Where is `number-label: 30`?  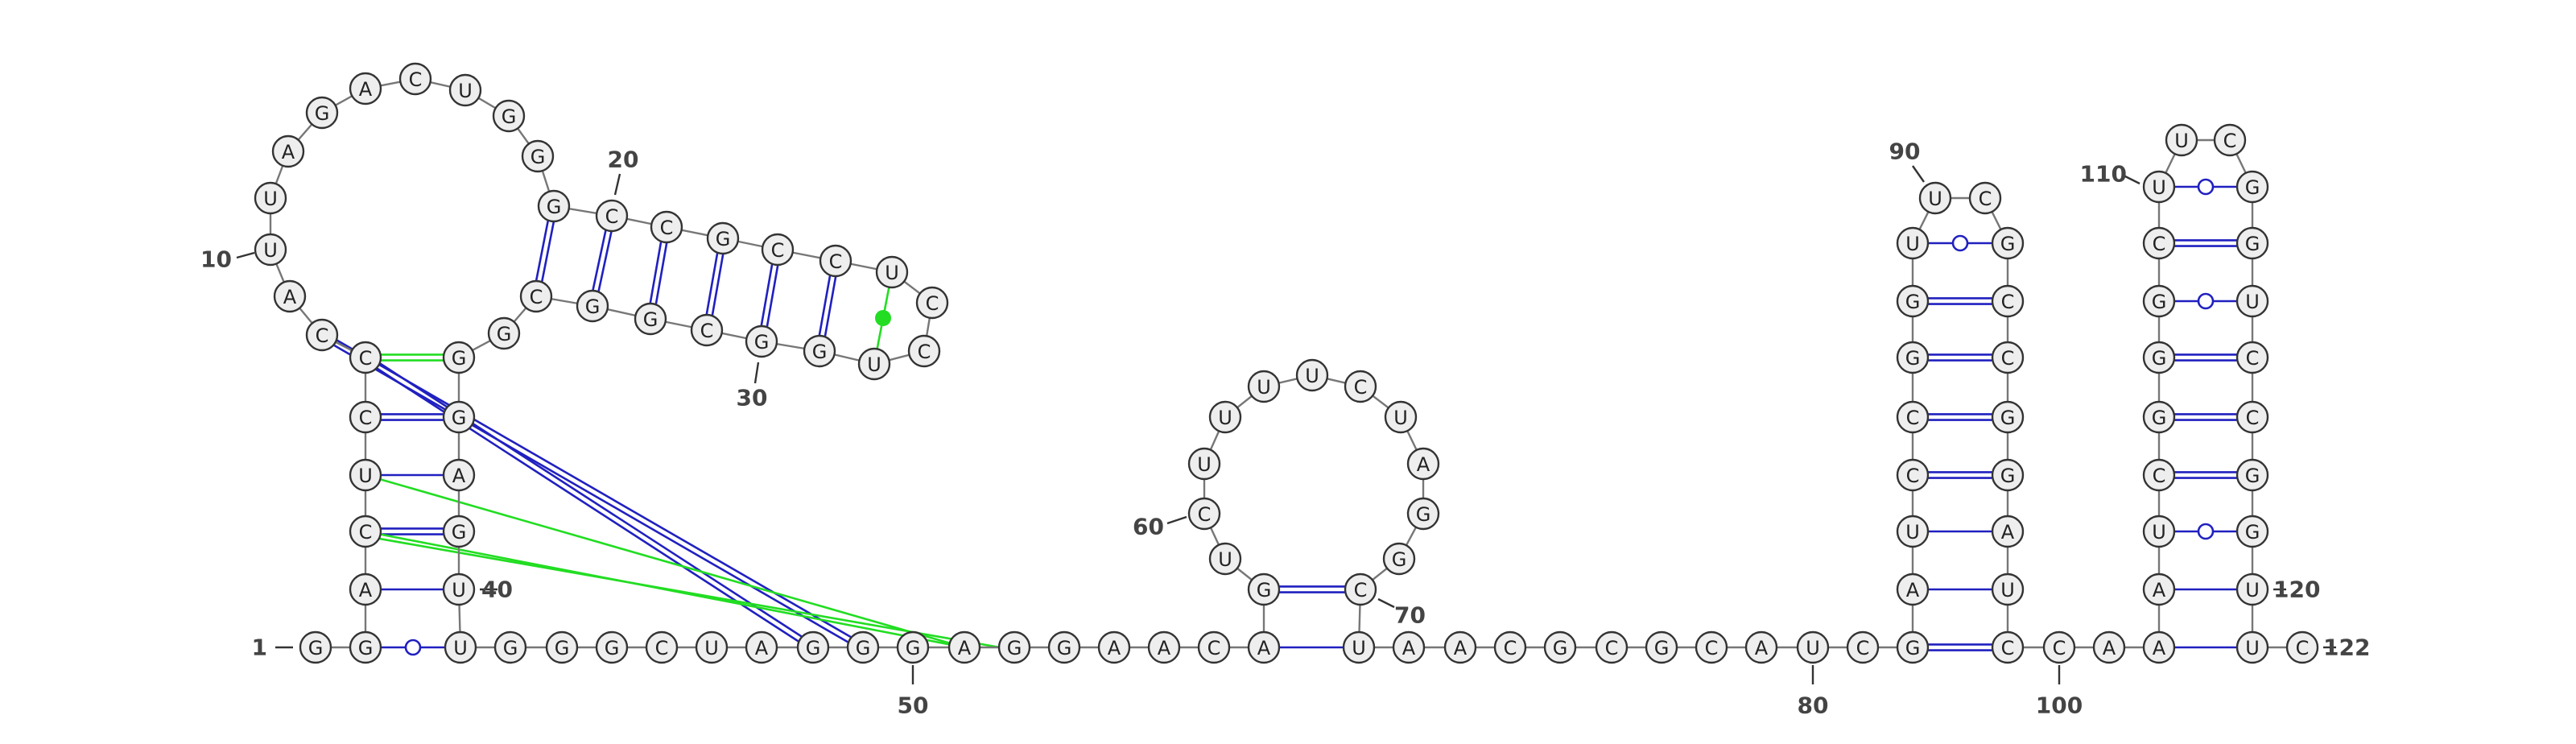
number-label: 30 is located at coordinates (752, 398).